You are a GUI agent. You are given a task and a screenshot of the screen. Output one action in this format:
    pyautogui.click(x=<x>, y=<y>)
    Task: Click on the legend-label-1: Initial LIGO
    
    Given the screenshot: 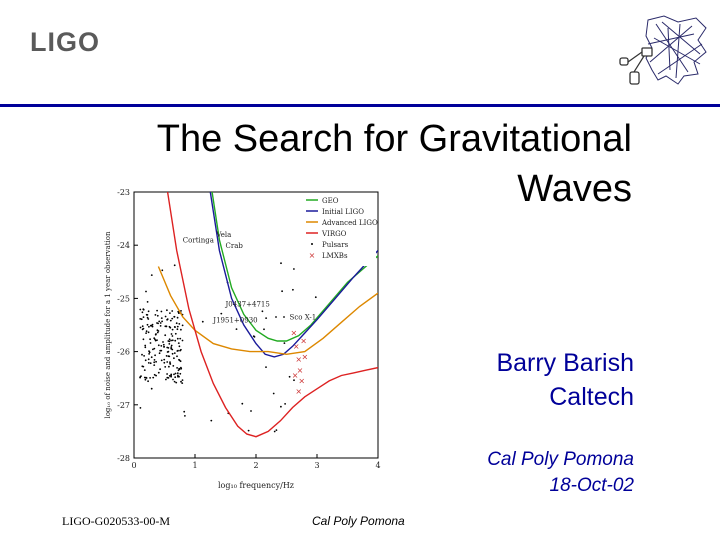 What is the action you would take?
    pyautogui.click(x=343, y=212)
    